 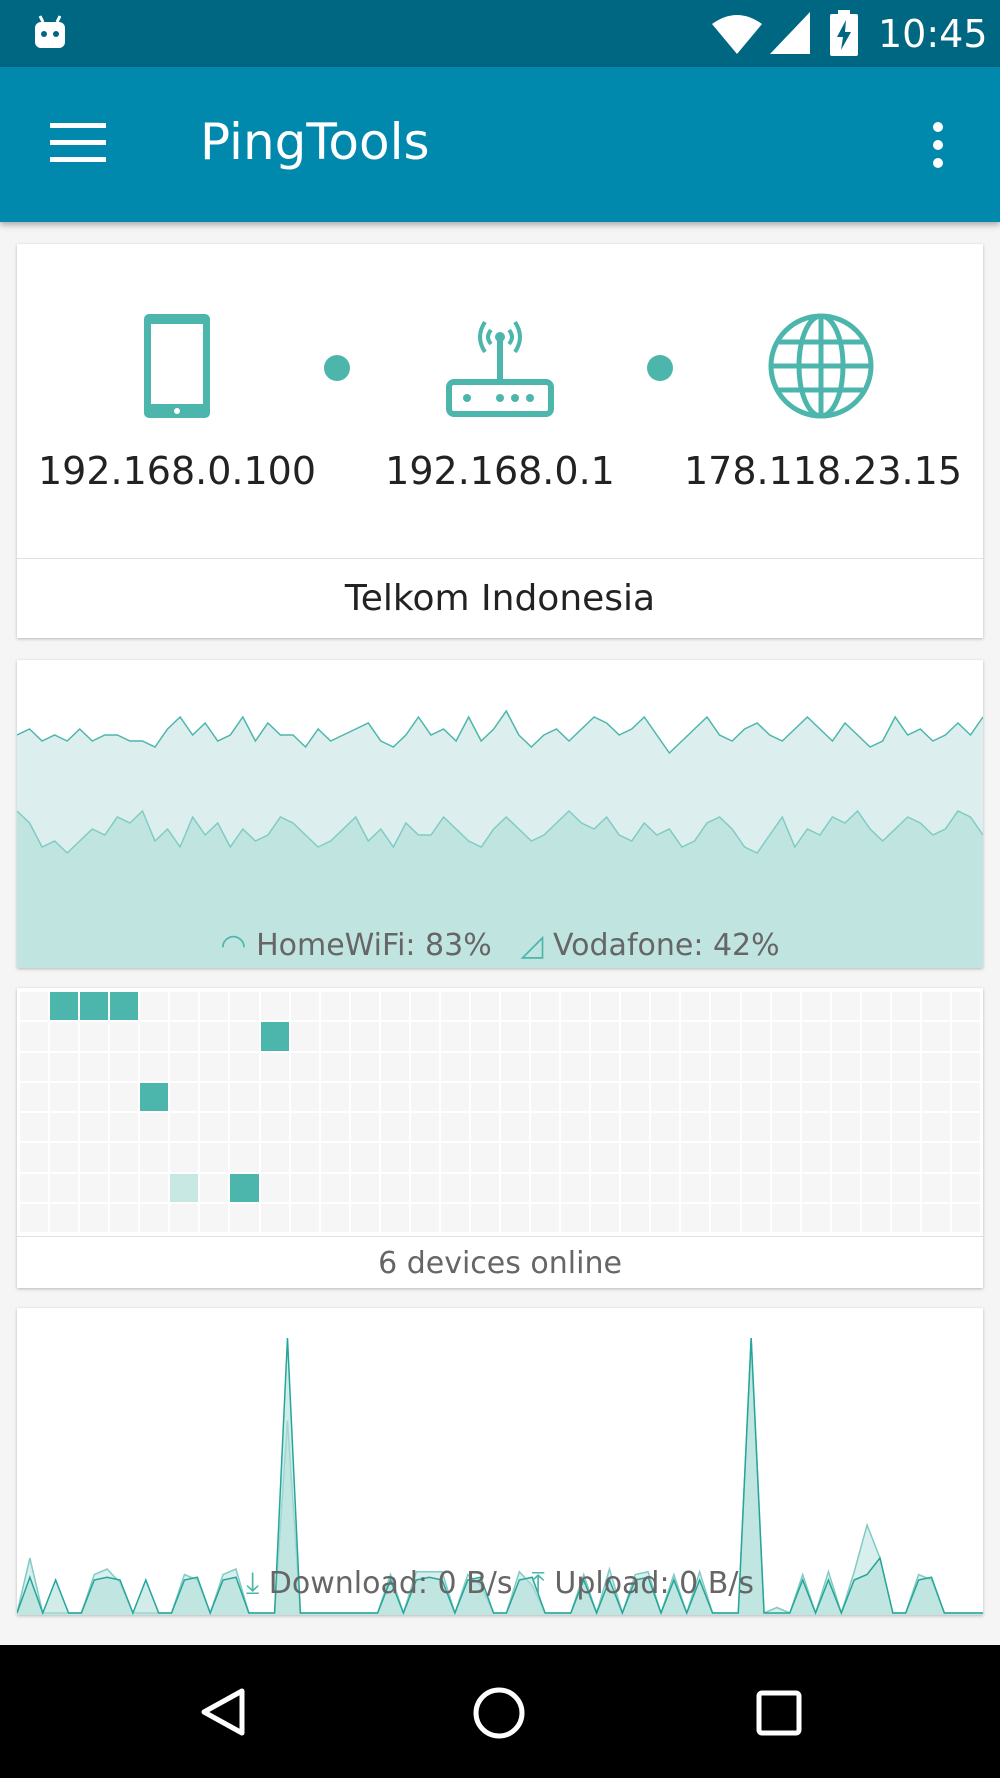 What do you see at coordinates (499, 1713) in the screenshot?
I see `home-icon` at bounding box center [499, 1713].